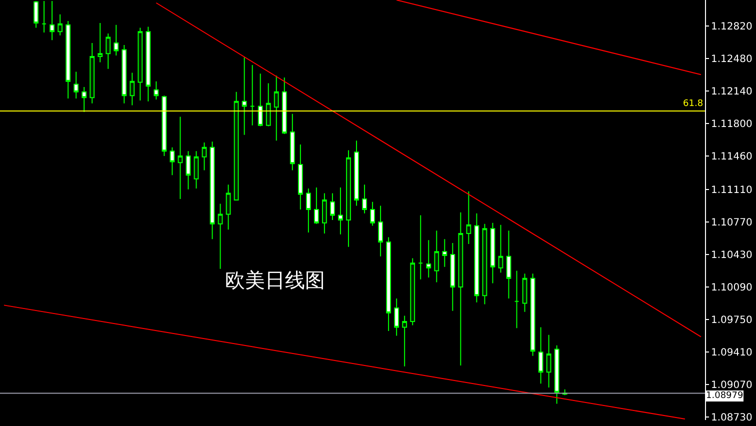 The image size is (756, 426). What do you see at coordinates (725, 396) in the screenshot?
I see `ref-line-label: 1.08979` at bounding box center [725, 396].